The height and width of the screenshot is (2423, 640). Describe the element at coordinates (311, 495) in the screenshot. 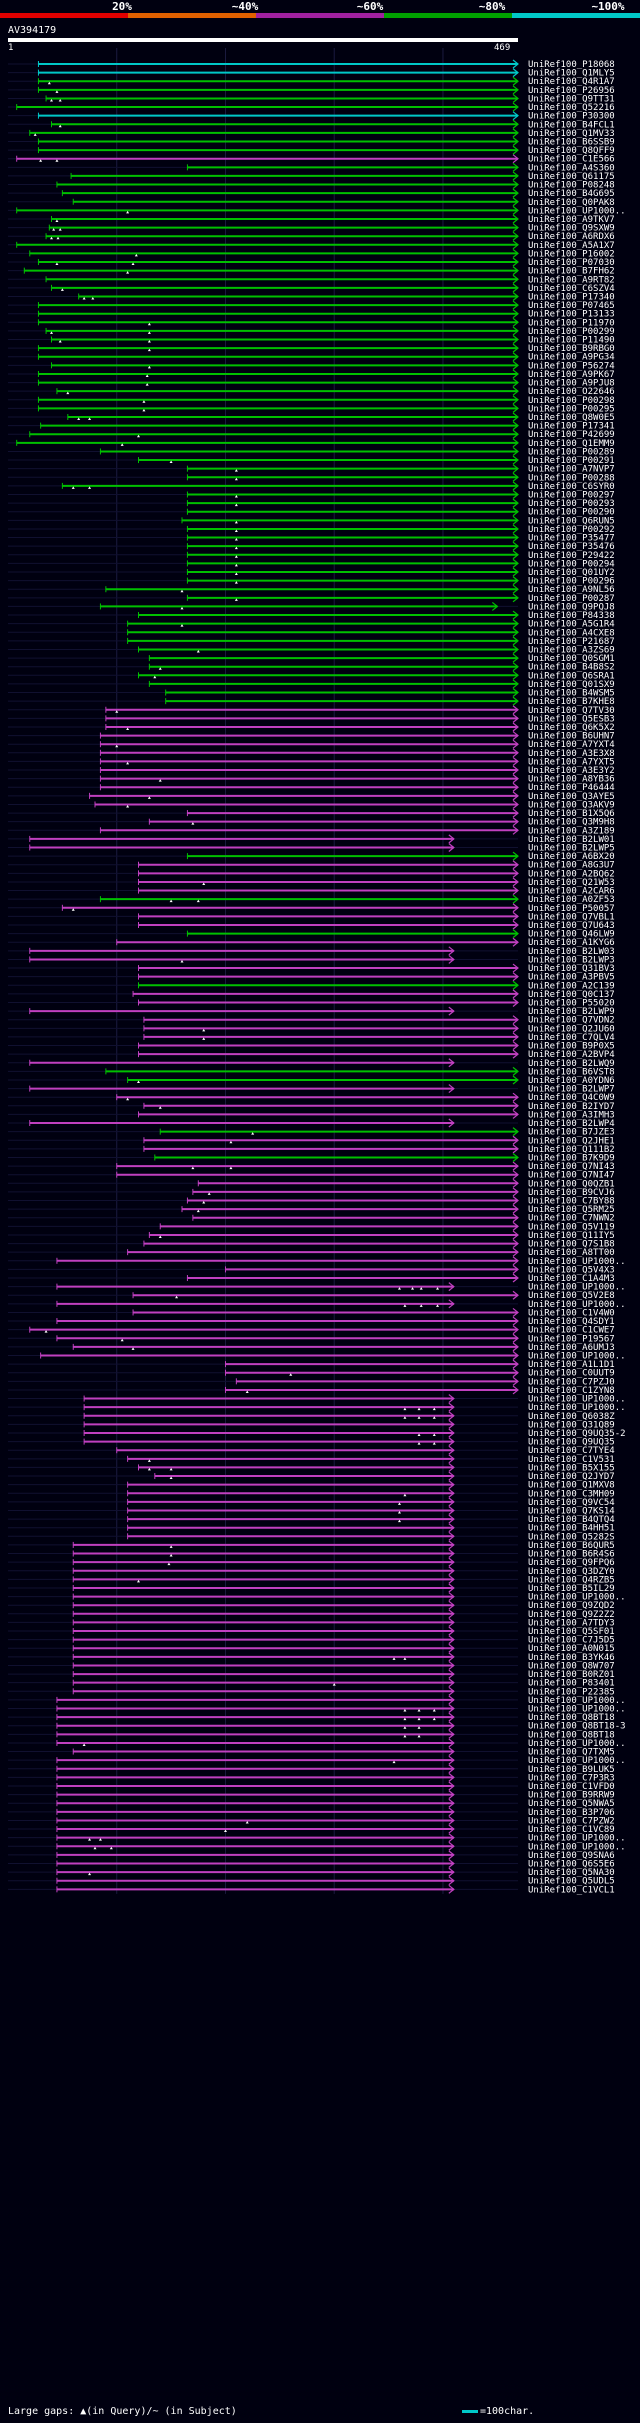

I see `hit-row: UniRef100_P00297` at that location.